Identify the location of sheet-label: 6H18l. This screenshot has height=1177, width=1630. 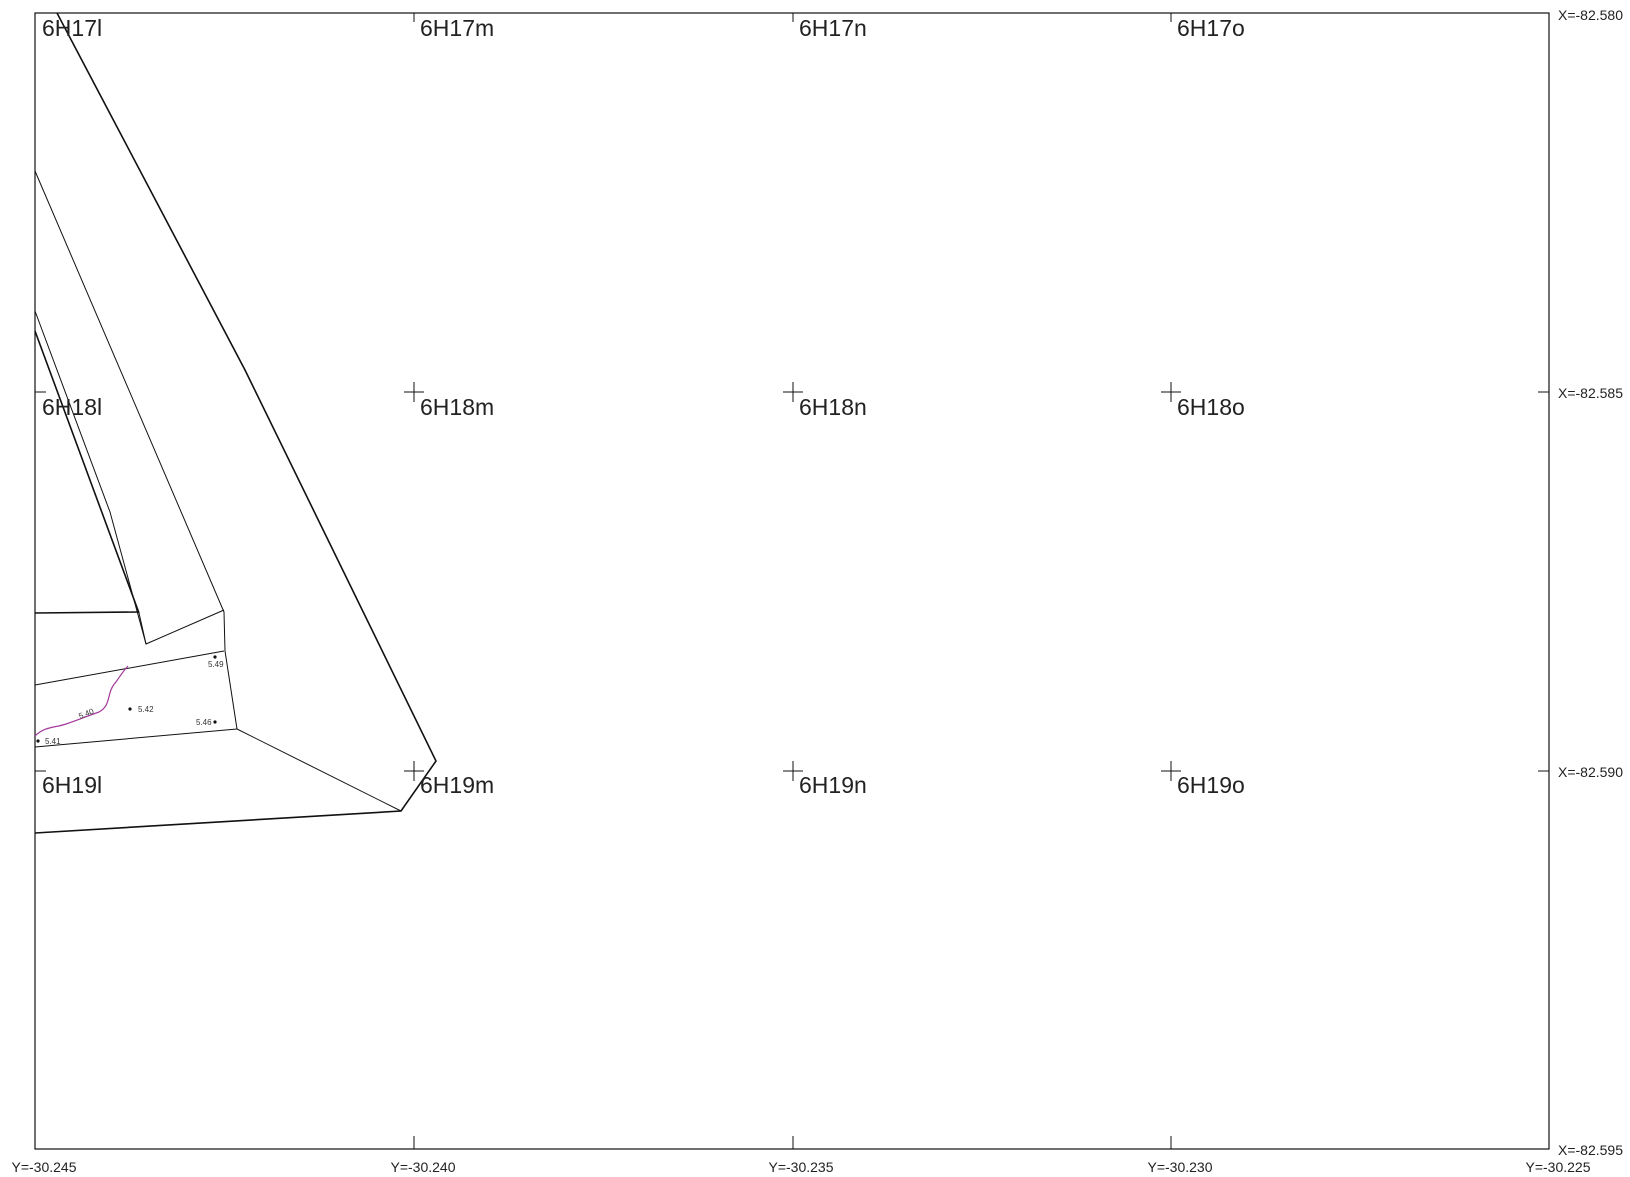
(72, 407).